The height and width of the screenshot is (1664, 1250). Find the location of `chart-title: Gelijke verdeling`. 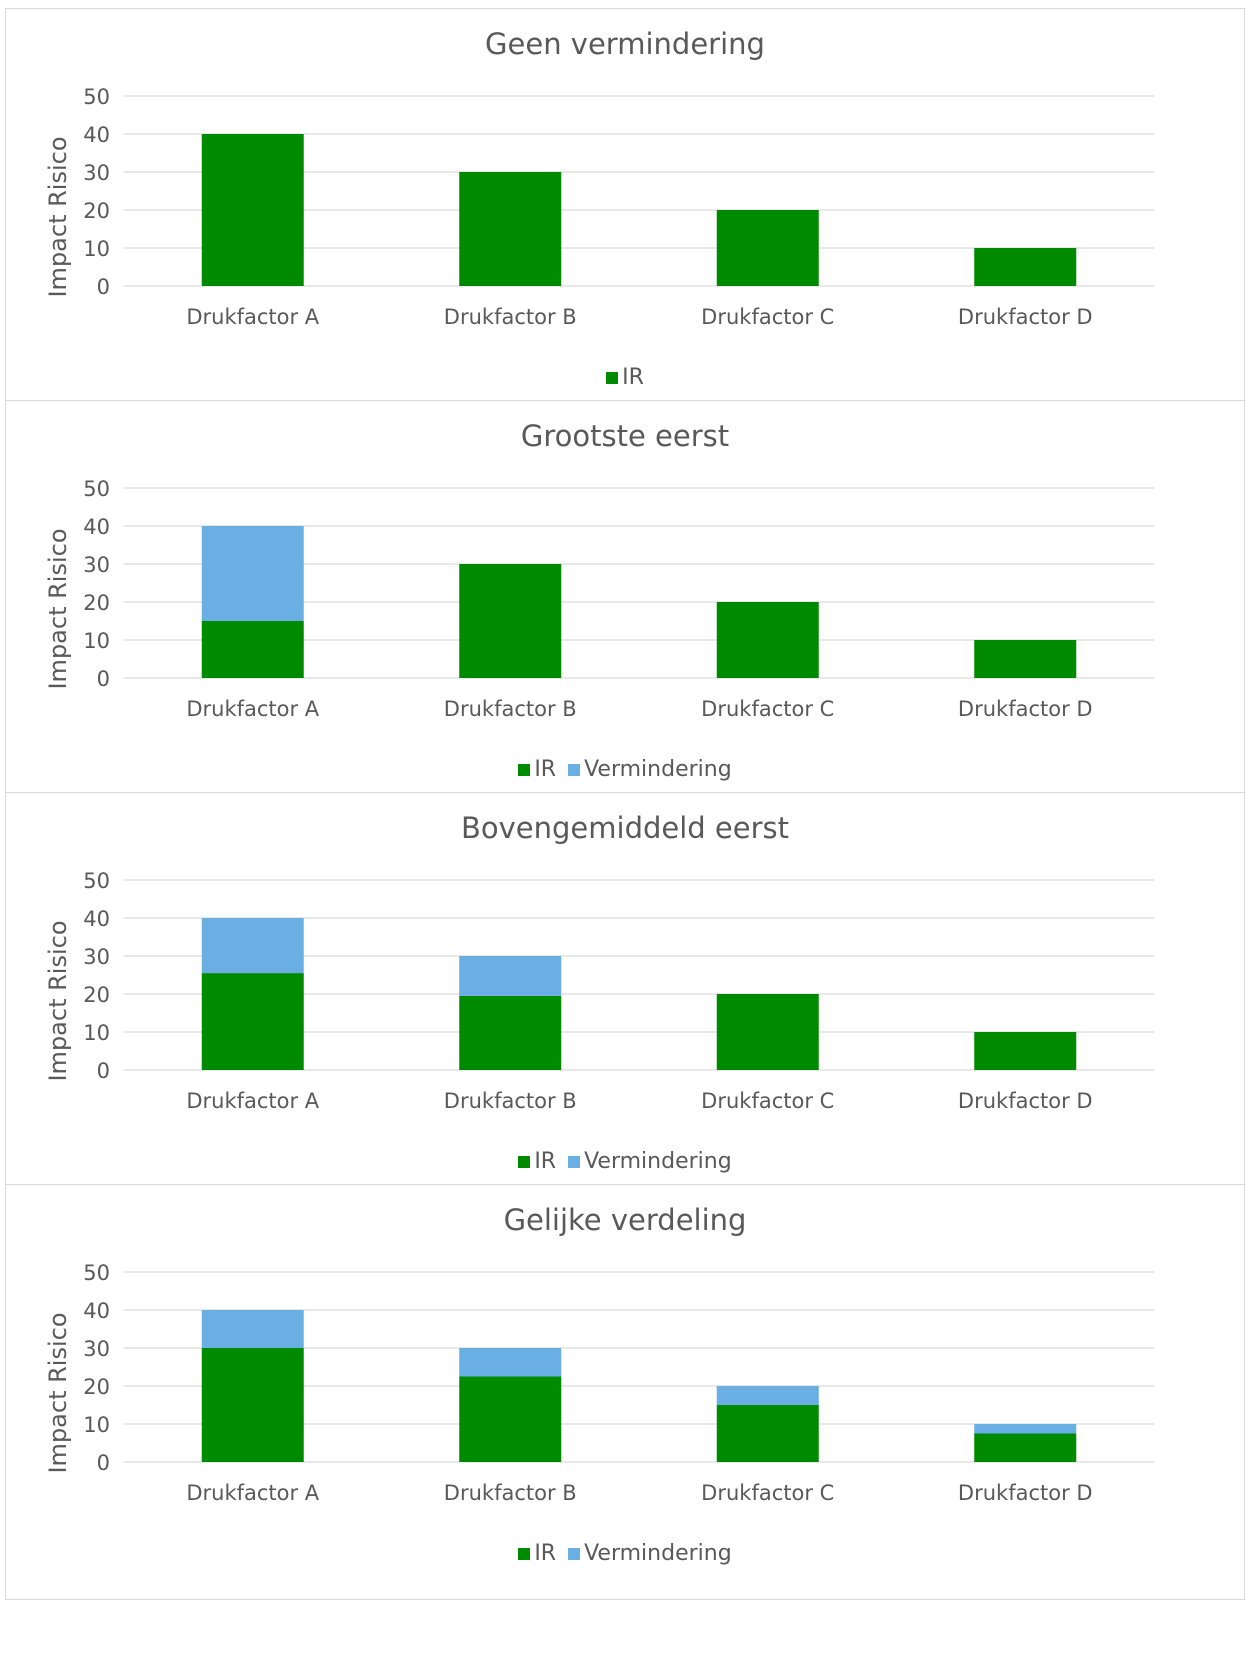

chart-title: Gelijke verdeling is located at coordinates (625, 1220).